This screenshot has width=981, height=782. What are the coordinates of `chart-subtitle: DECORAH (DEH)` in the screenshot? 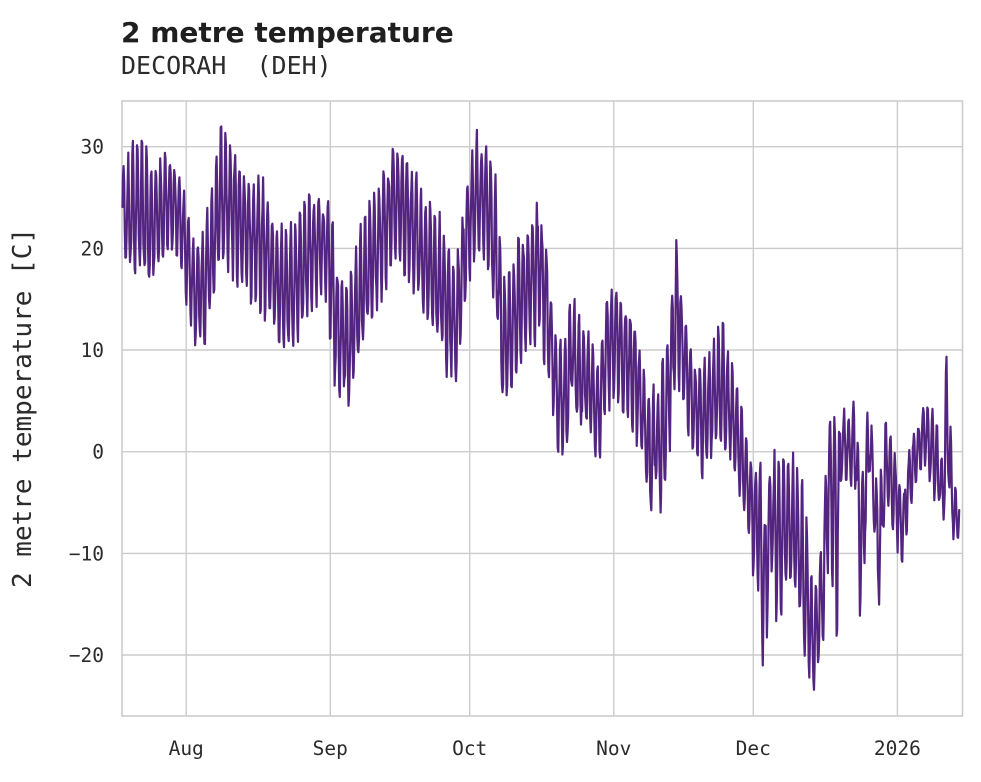 It's located at (226, 65).